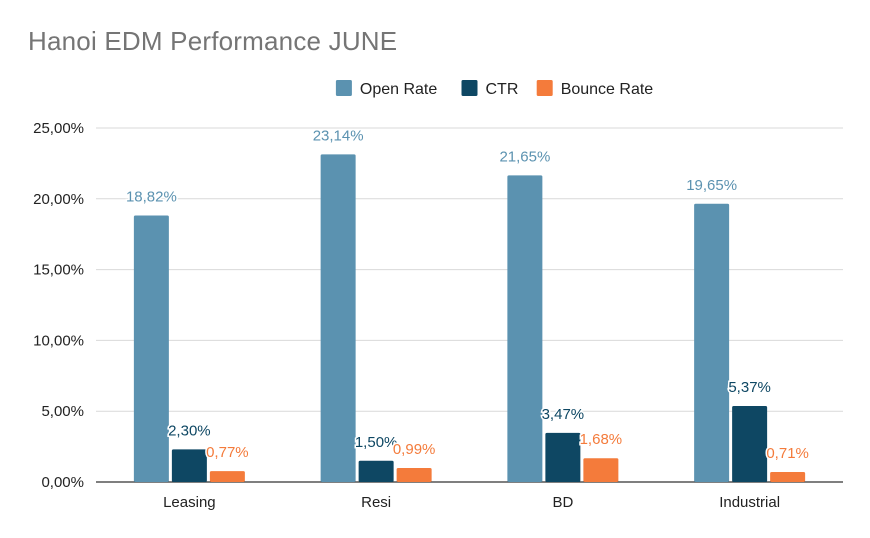 This screenshot has height=538, width=870. What do you see at coordinates (787, 453) in the screenshot?
I see `data-label: 0,71%` at bounding box center [787, 453].